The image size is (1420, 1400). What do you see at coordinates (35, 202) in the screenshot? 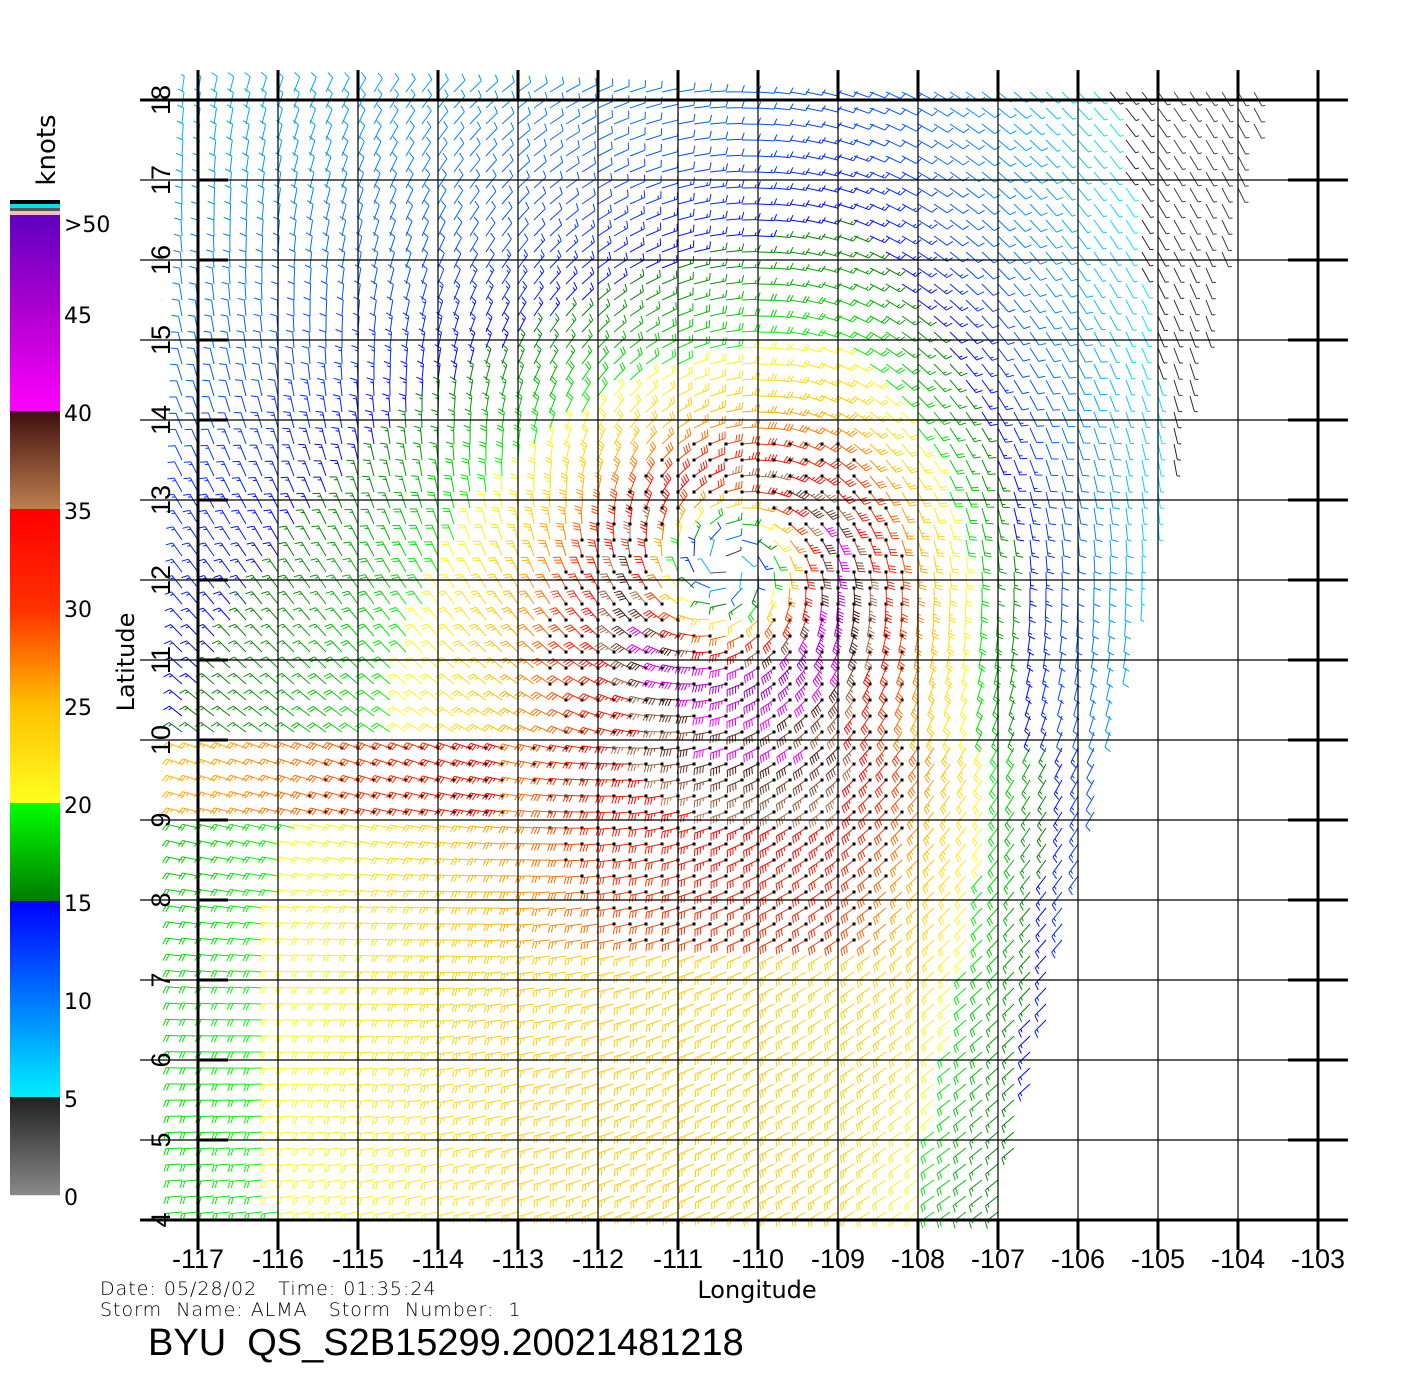
I see `colorbar-cap` at bounding box center [35, 202].